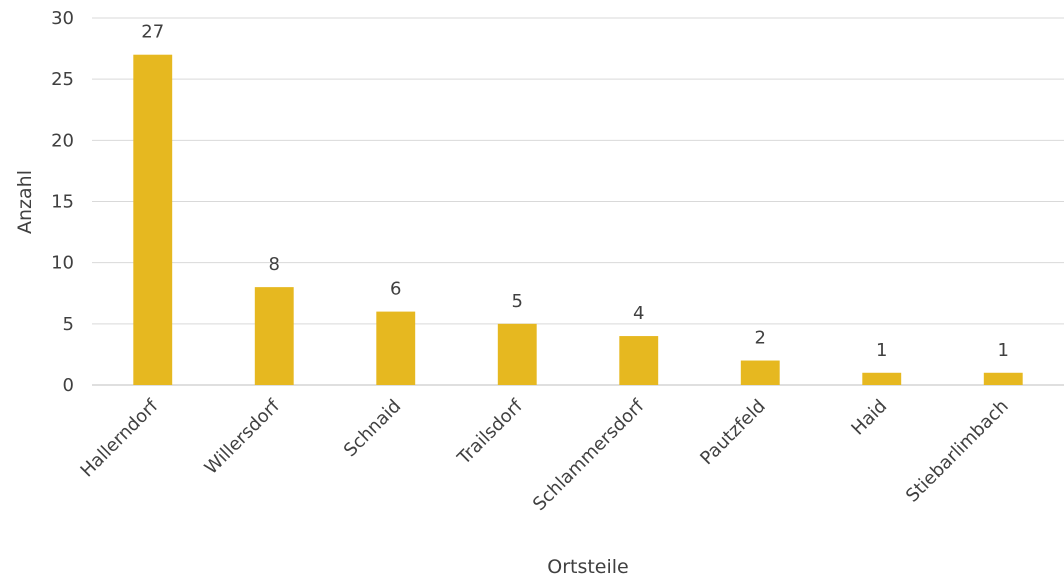  Describe the element at coordinates (243, 437) in the screenshot. I see `x-tick-label: Willersdorf` at that location.